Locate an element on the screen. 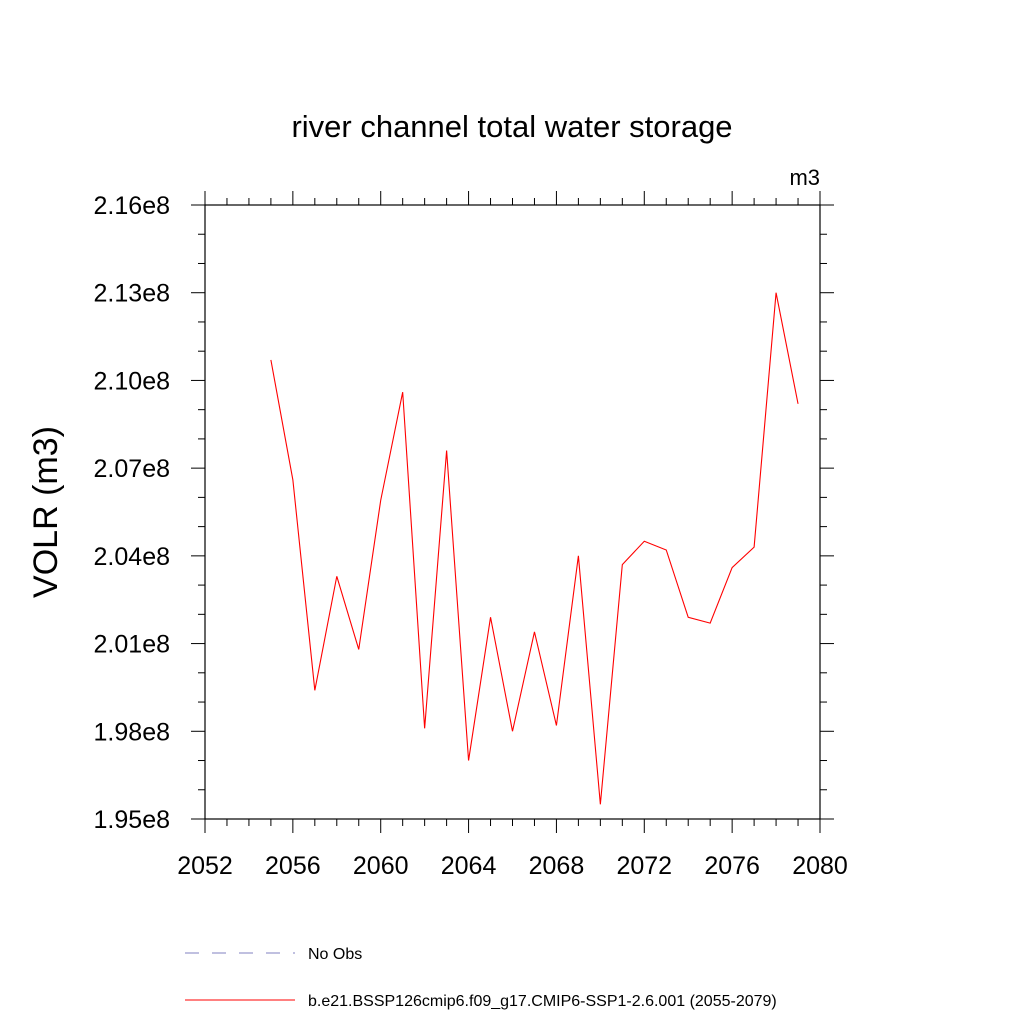 The height and width of the screenshot is (1024, 1024). y-tick-label: 1.98e8 is located at coordinates (132, 732).